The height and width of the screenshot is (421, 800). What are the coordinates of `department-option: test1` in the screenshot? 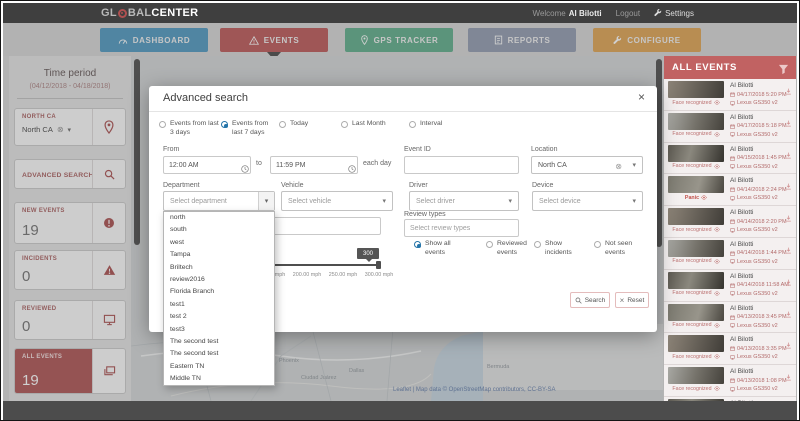 It's located at (177, 304).